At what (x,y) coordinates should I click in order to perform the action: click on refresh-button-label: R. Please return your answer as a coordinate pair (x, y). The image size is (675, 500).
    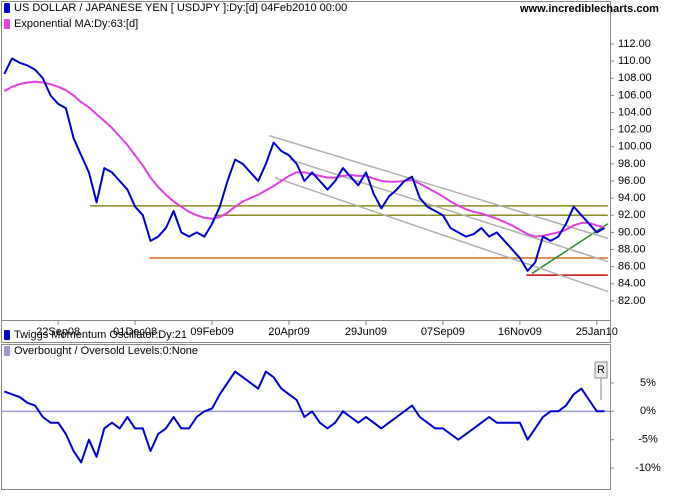
    Looking at the image, I should click on (601, 370).